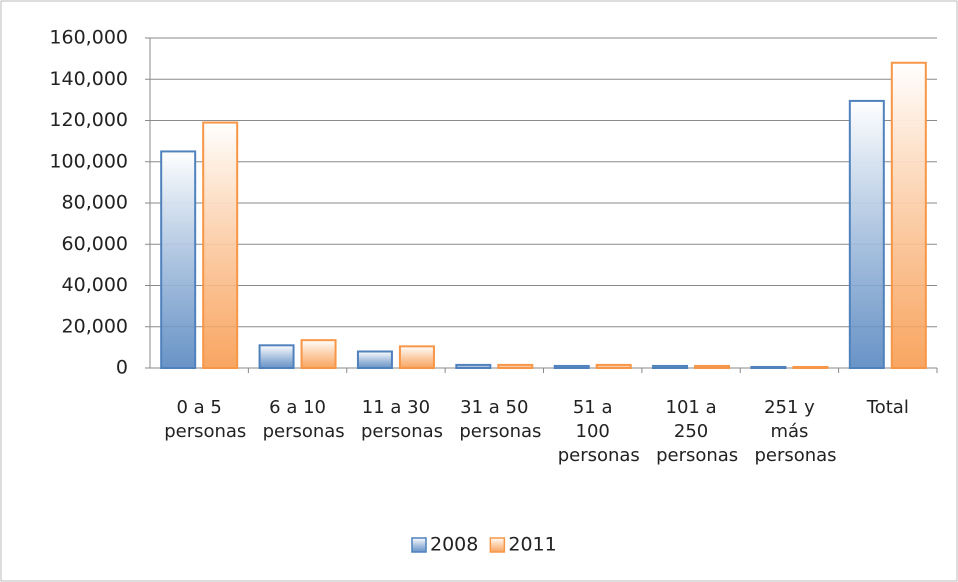 The height and width of the screenshot is (582, 958). What do you see at coordinates (95, 203) in the screenshot?
I see `y-tick-label: 80,000` at bounding box center [95, 203].